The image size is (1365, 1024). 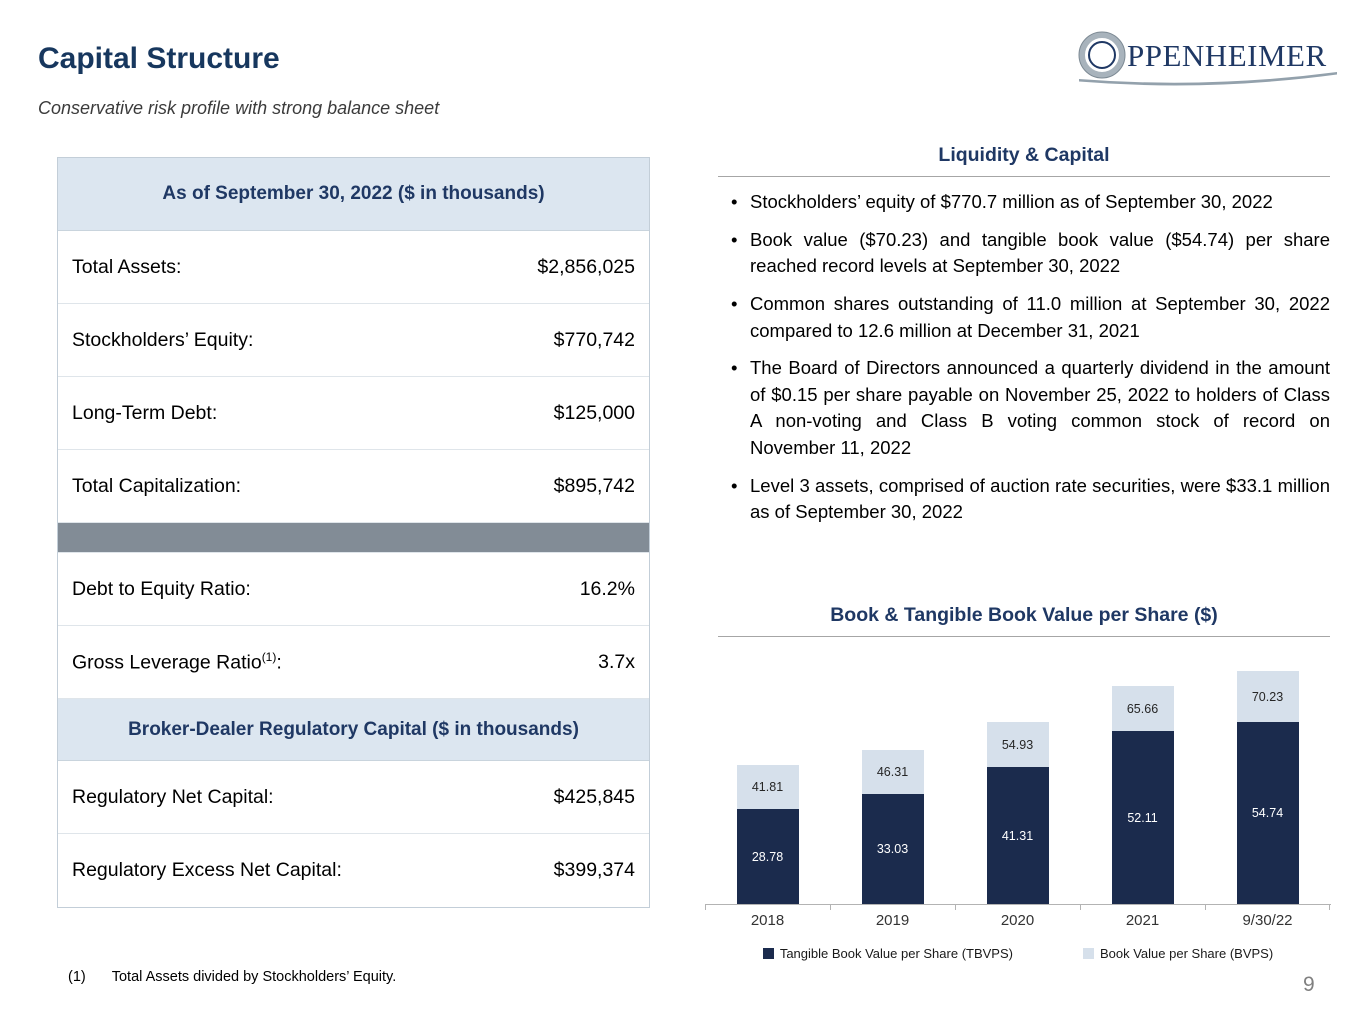 I want to click on table-row: Long-Term Debt: $125,000, so click(x=353, y=413).